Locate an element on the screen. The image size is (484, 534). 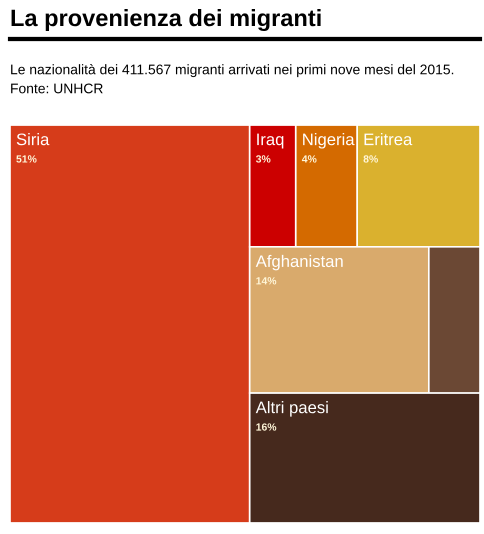
category-label: Nigeria is located at coordinates (329, 141).